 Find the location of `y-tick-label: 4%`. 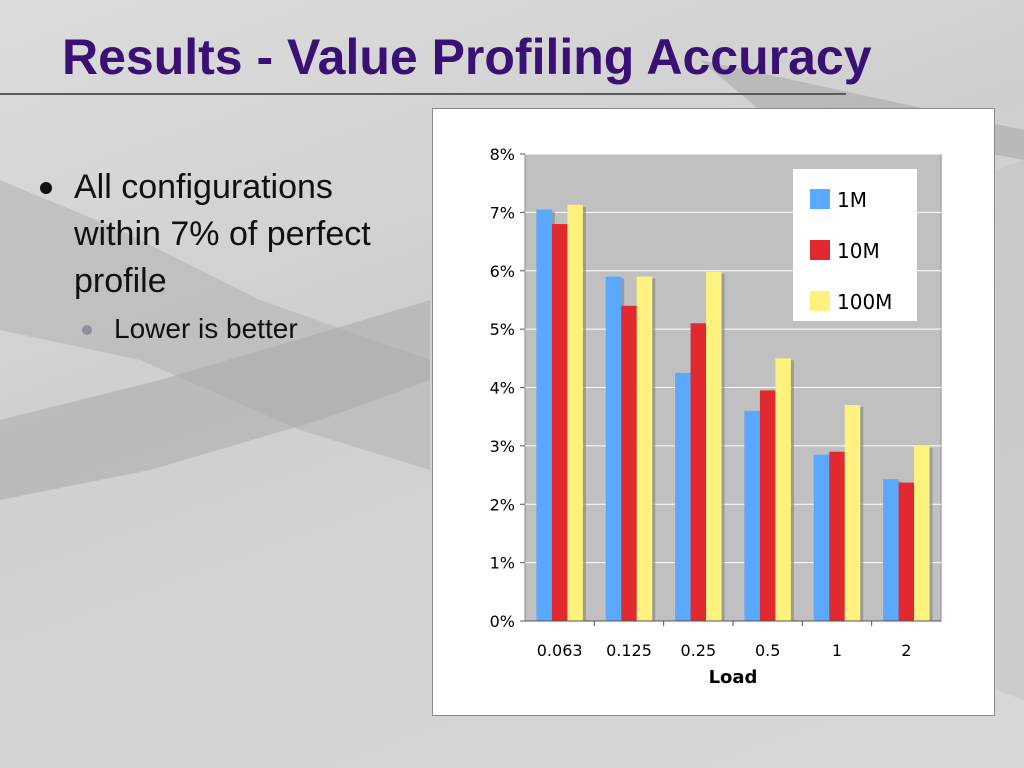

y-tick-label: 4% is located at coordinates (502, 388).